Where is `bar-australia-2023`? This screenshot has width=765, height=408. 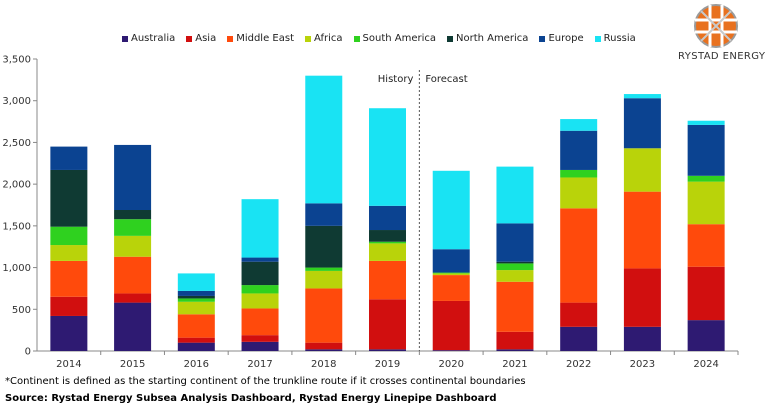
bar-australia-2023 is located at coordinates (642, 338).